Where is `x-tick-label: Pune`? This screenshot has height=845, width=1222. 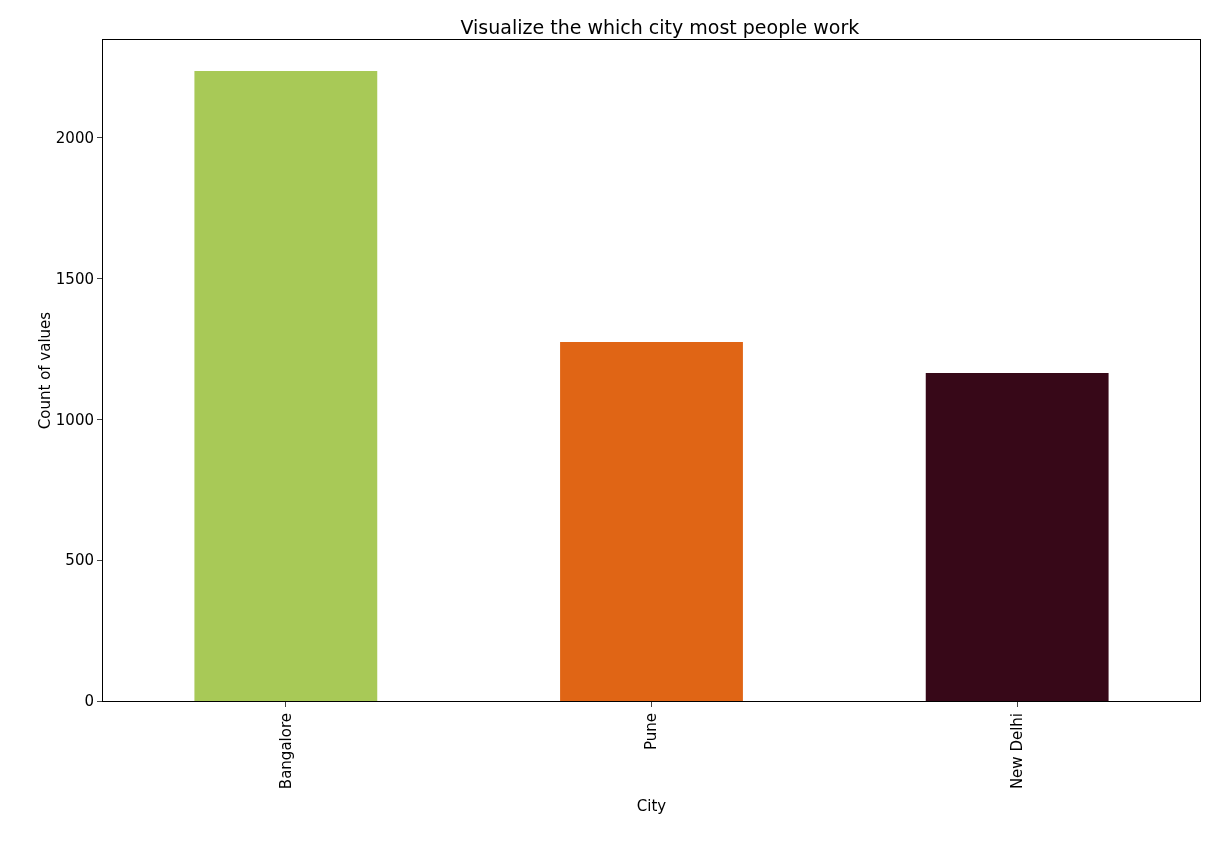 x-tick-label: Pune is located at coordinates (651, 732).